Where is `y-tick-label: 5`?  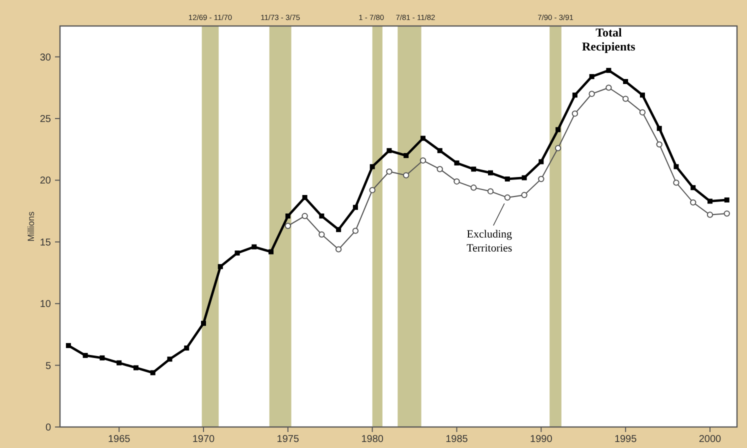 y-tick-label: 5 is located at coordinates (48, 366).